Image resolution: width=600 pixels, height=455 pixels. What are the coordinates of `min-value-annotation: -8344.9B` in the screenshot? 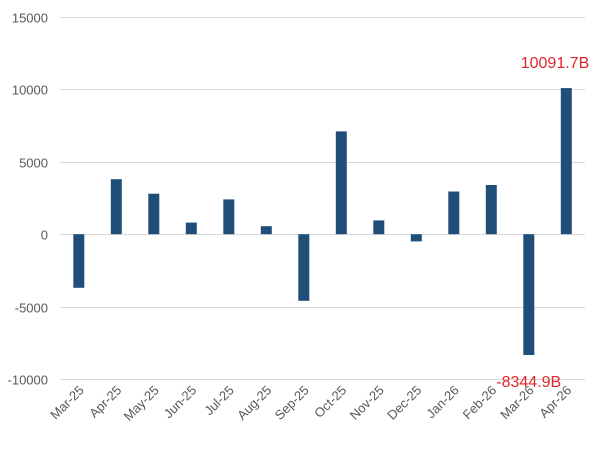 It's located at (528, 382).